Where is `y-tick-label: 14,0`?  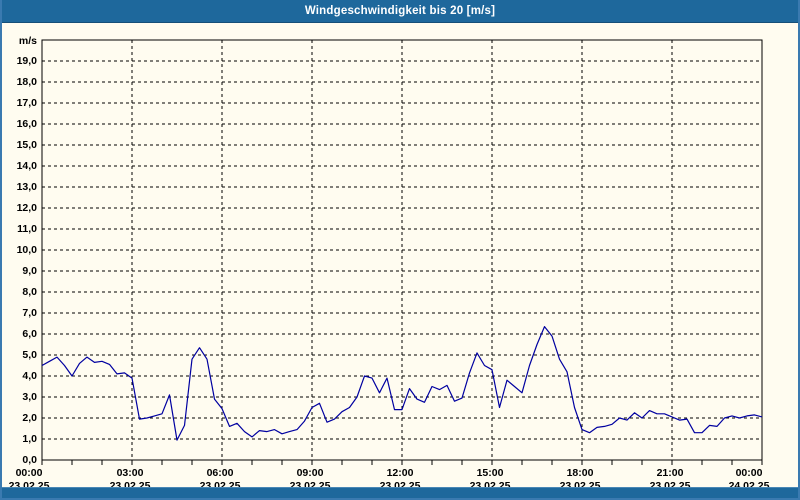 y-tick-label: 14,0 is located at coordinates (26, 165).